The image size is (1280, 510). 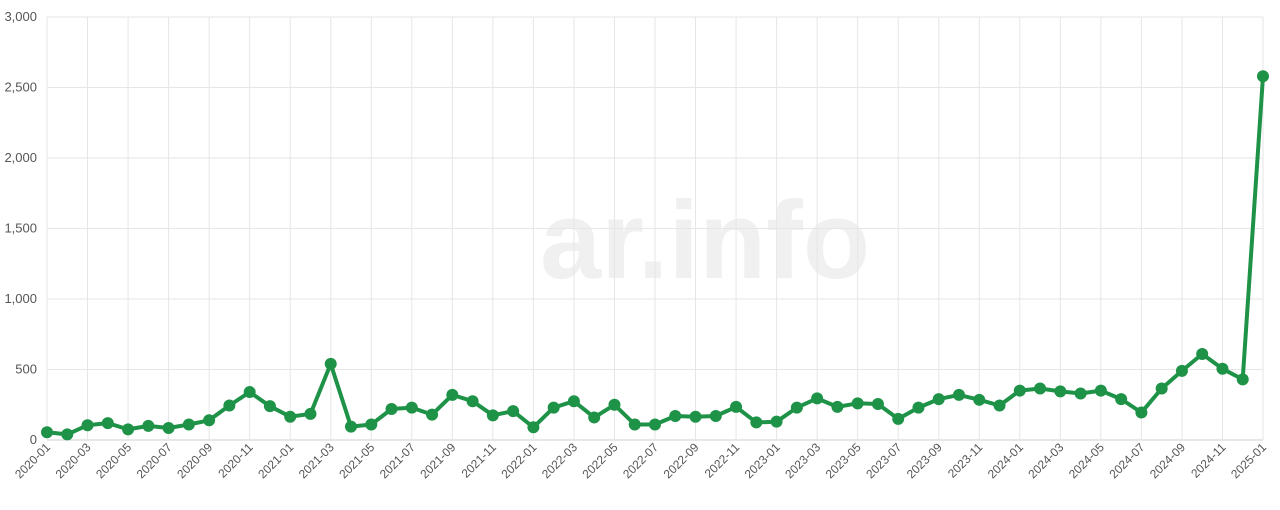 I want to click on x-tick-label: 2020-05, so click(x=113, y=460).